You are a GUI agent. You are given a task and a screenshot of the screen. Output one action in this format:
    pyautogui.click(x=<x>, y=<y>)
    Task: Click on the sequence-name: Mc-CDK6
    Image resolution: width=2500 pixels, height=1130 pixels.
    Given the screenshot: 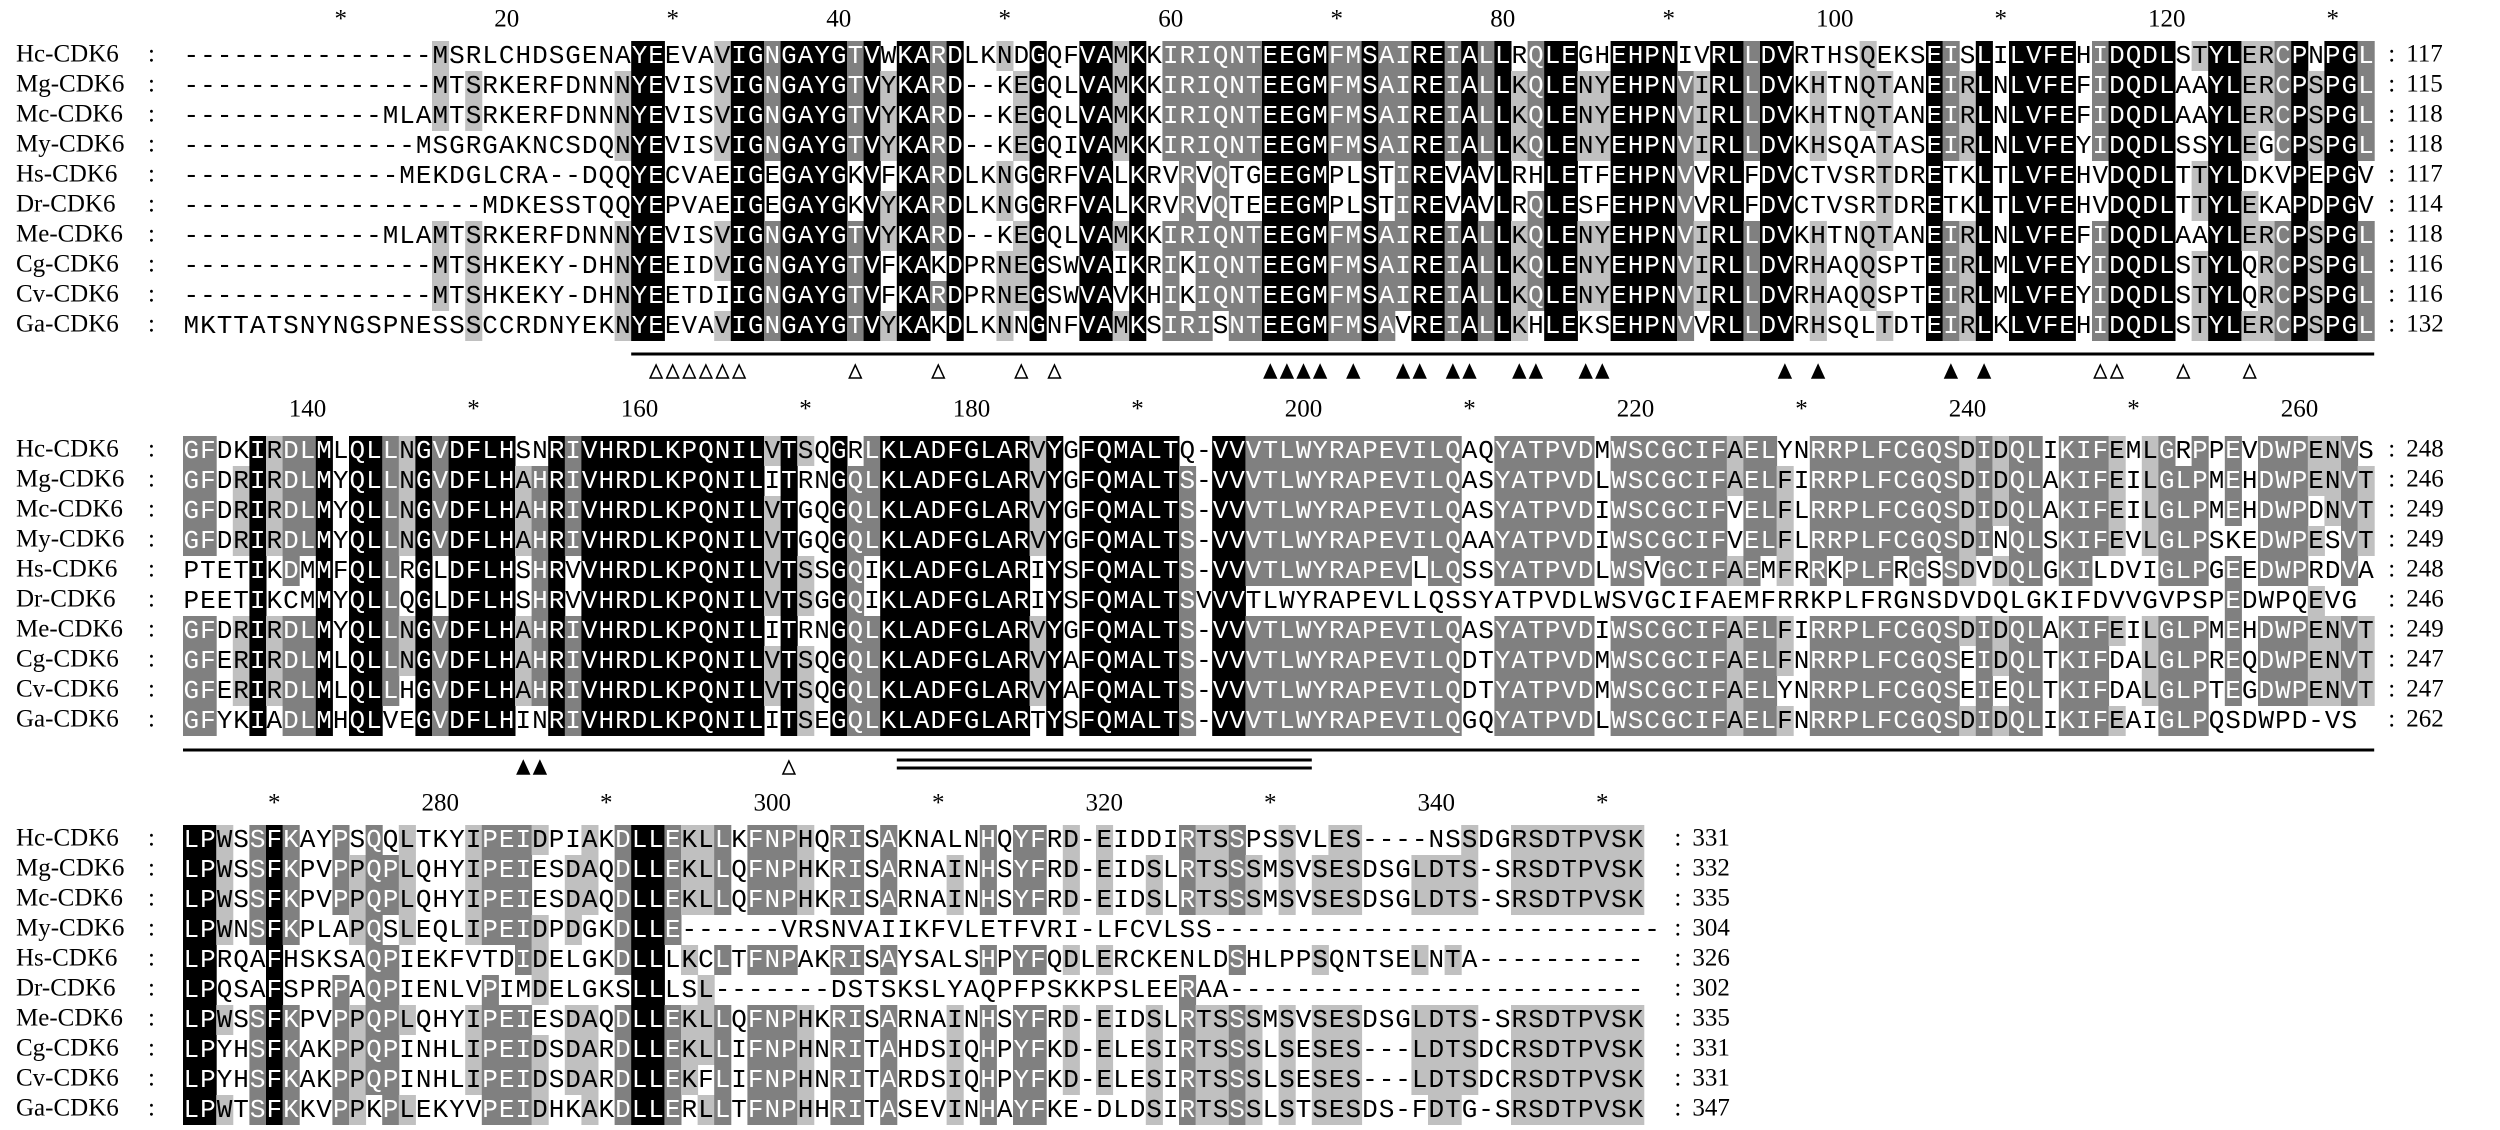 What is the action you would take?
    pyautogui.click(x=69, y=509)
    